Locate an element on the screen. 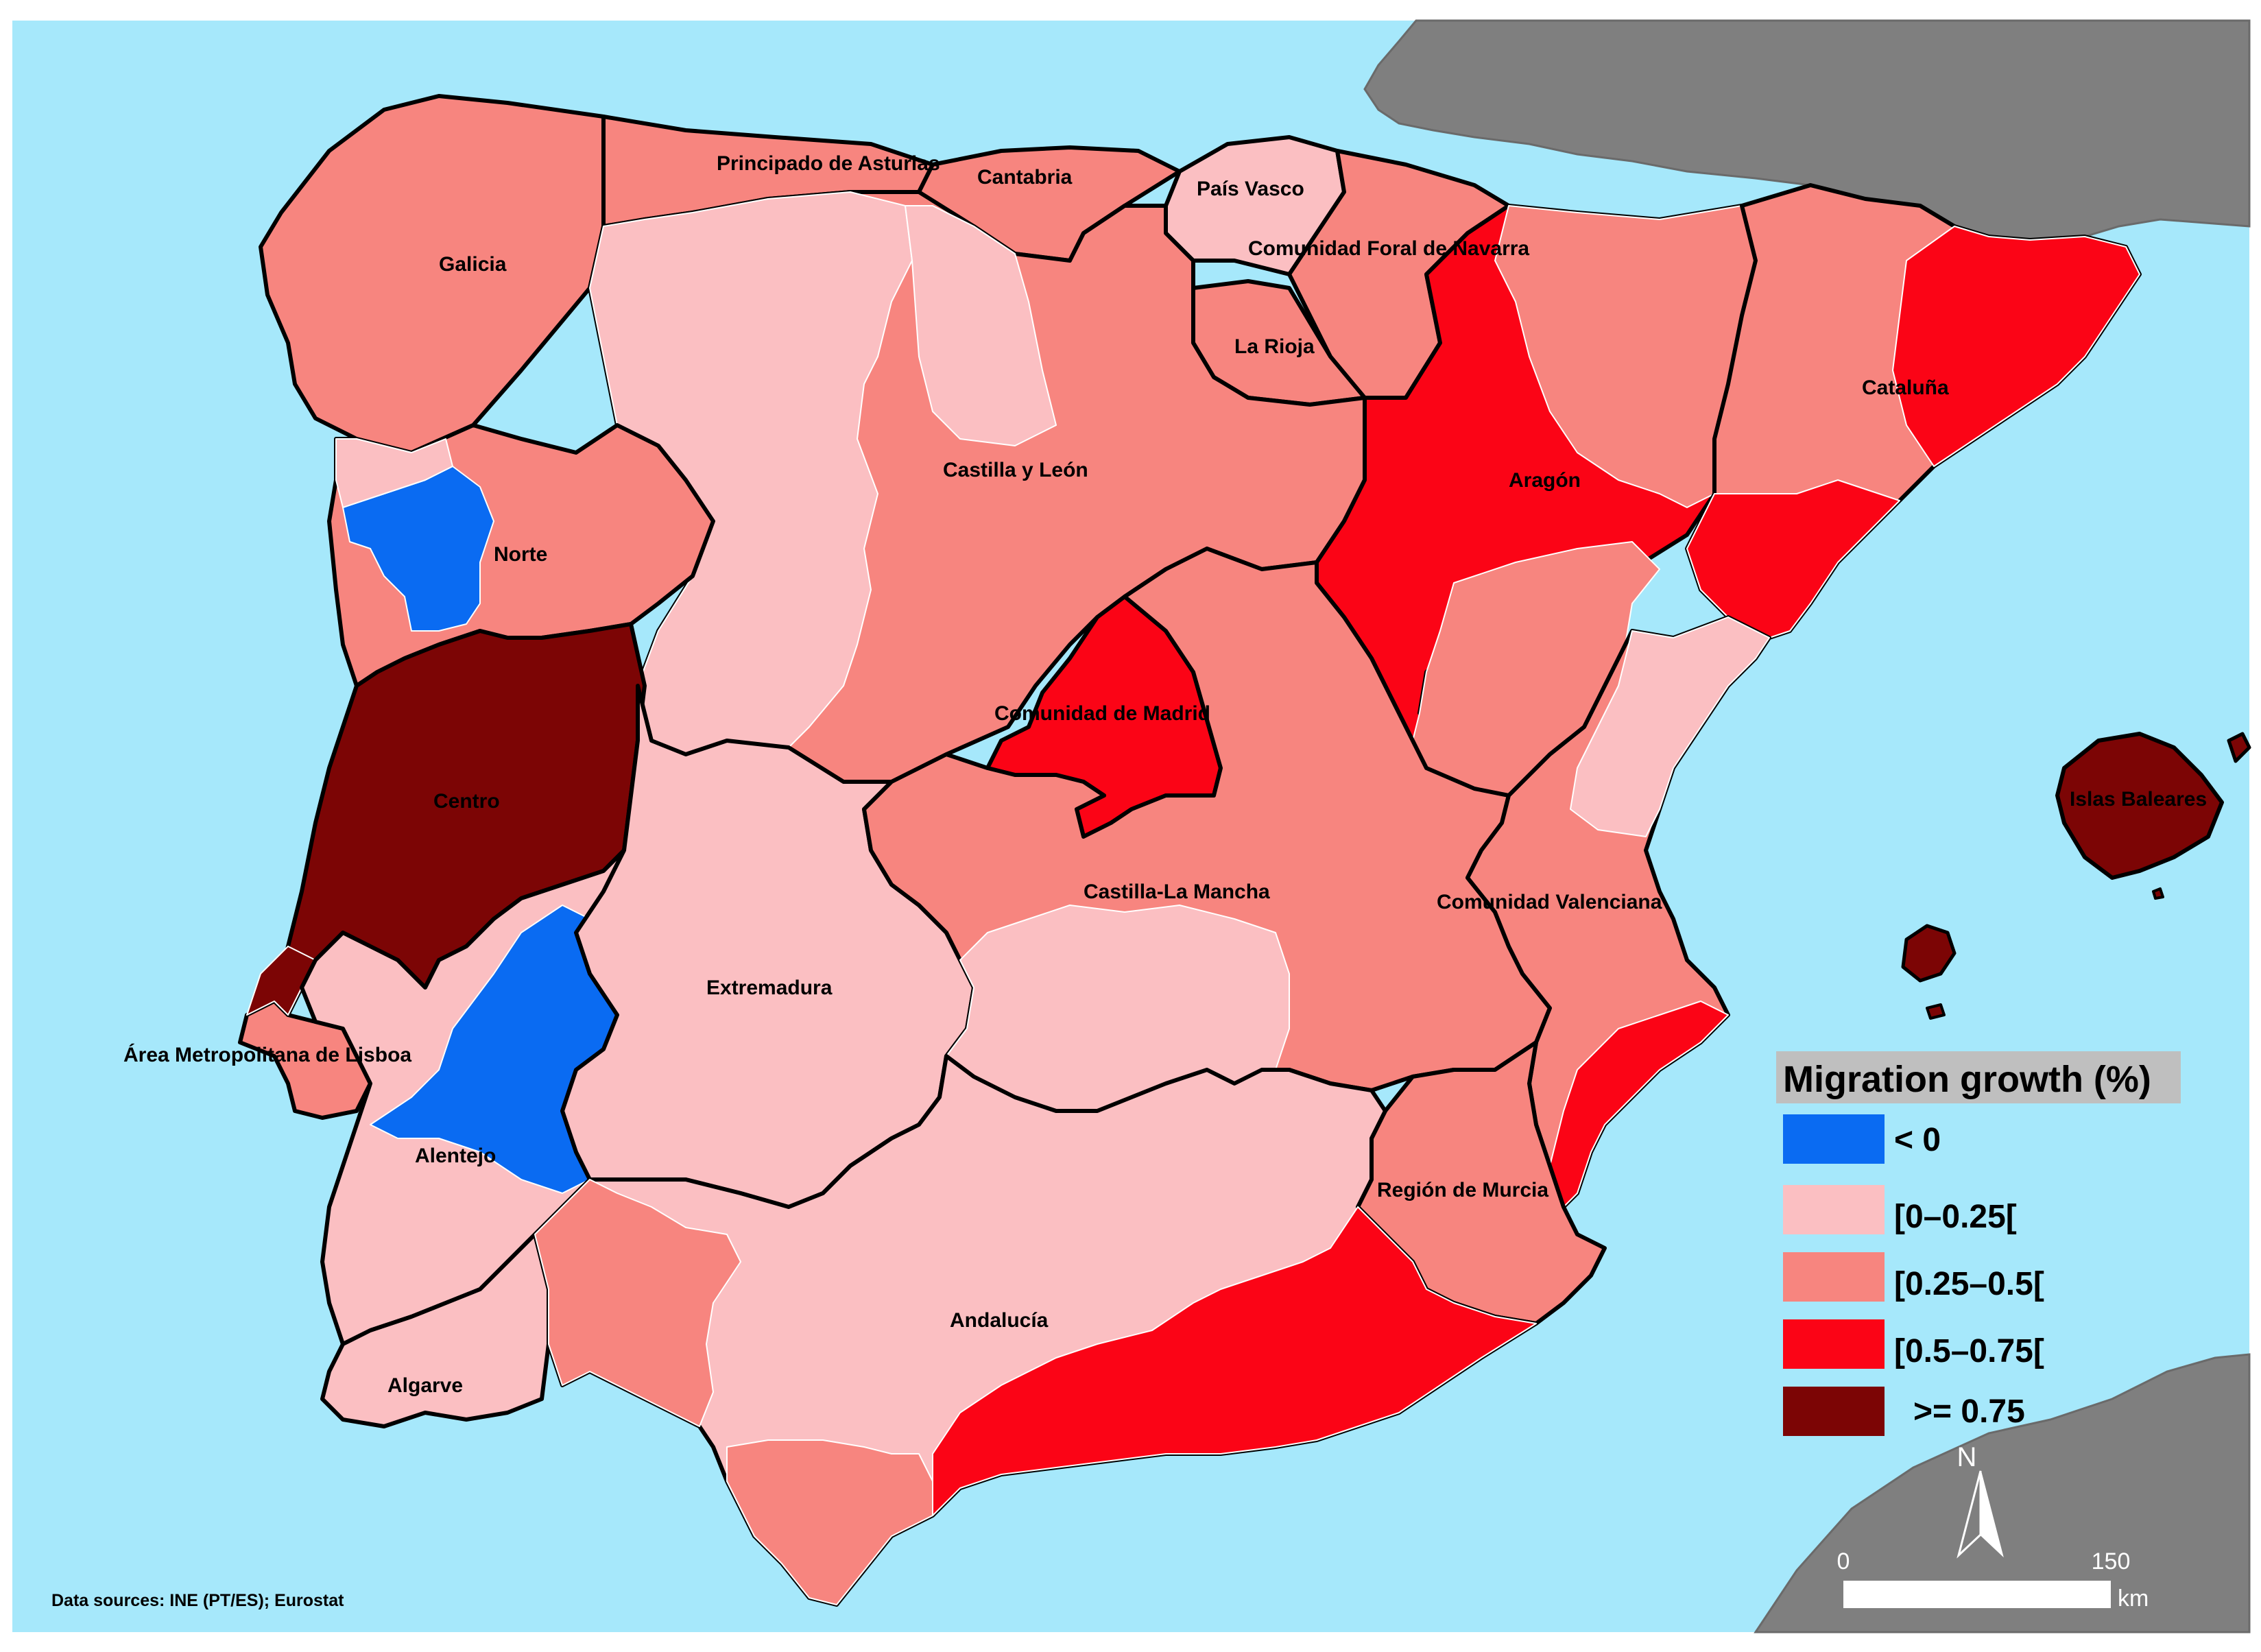  province-girona-barcelona is located at coordinates (2016, 346).